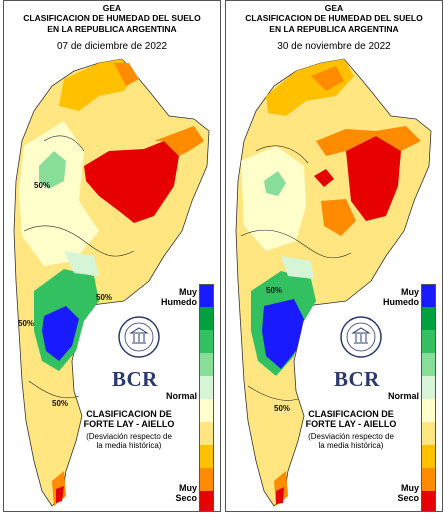 The width and height of the screenshot is (444, 514). Describe the element at coordinates (334, 46) in the screenshot. I see `map-date: 30 de noviembre de 2022` at that location.